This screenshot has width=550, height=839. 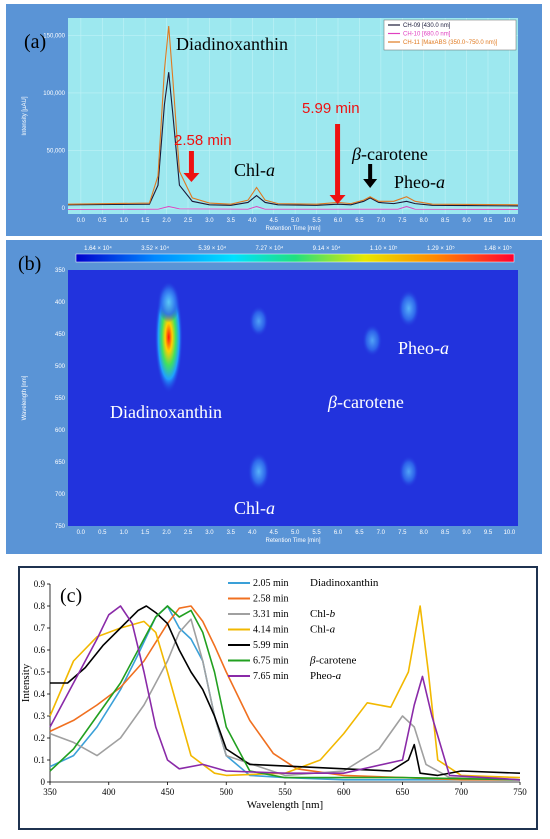 What do you see at coordinates (25, 115) in the screenshot?
I see `y-axis-label: Intensity [µAU]` at bounding box center [25, 115].